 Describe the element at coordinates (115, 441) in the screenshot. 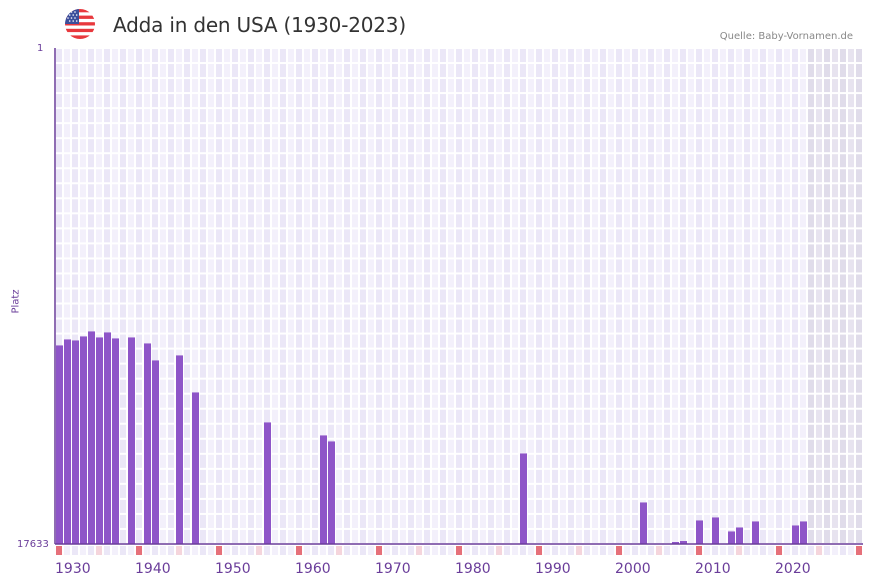

I see `bar-1937` at that location.